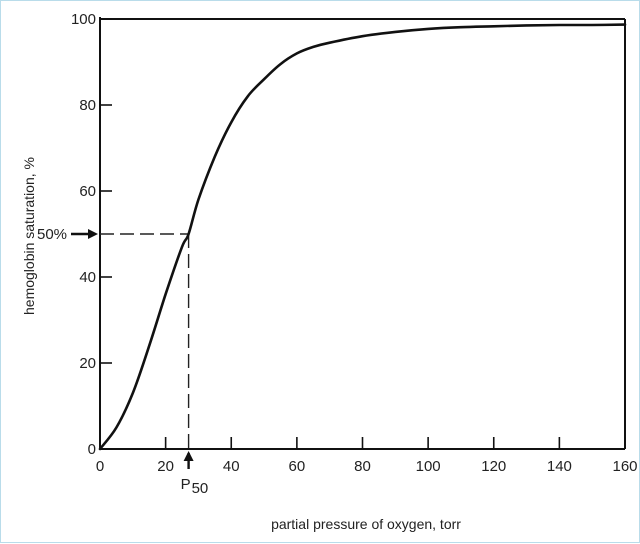  Describe the element at coordinates (145, 341) in the screenshot. I see `p50-guides` at that location.